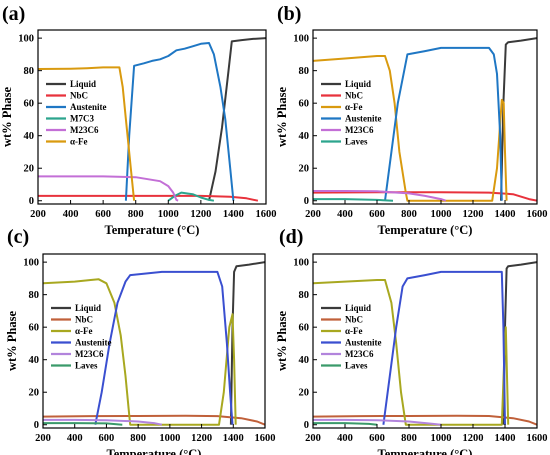  Describe the element at coordinates (18, 237) in the screenshot. I see `panel-label: (c)` at that location.